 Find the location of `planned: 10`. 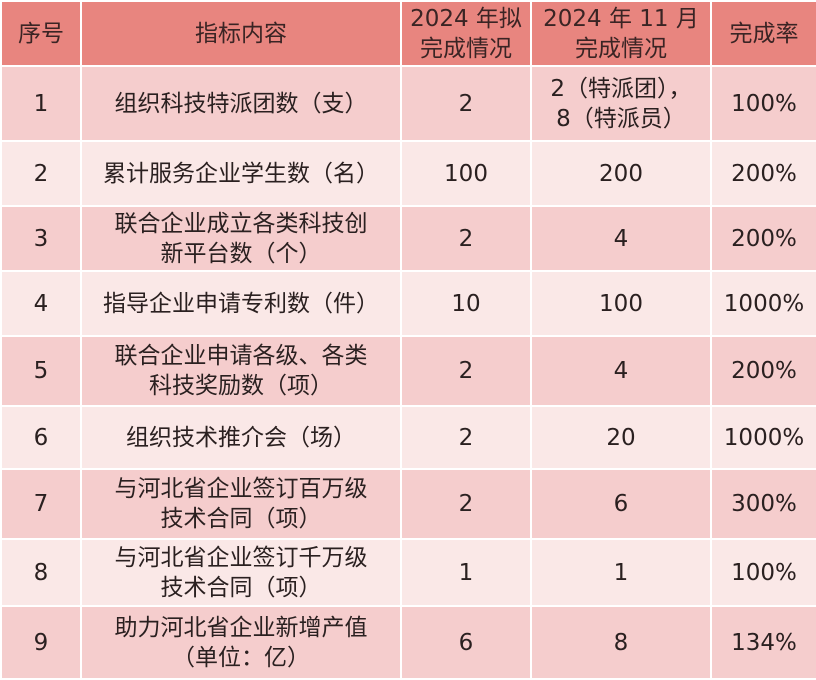

planned: 10 is located at coordinates (466, 303).